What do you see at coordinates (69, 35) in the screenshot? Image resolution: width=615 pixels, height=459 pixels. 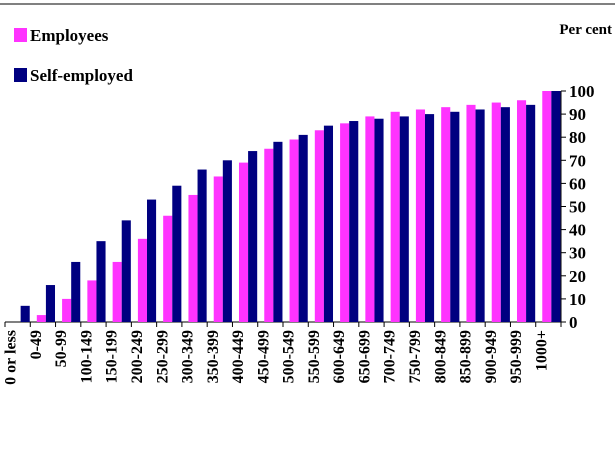 I see `legend-label: Employees` at bounding box center [69, 35].